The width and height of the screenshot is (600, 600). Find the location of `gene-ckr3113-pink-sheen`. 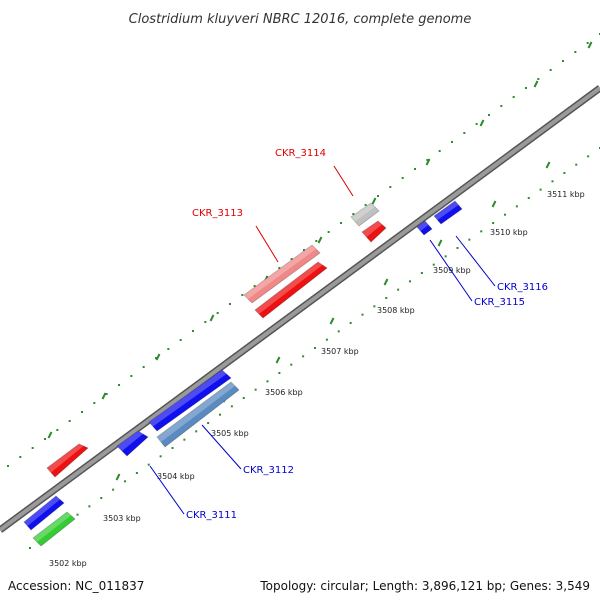

gene-ckr3113-pink-sheen is located at coordinates (280, 272).